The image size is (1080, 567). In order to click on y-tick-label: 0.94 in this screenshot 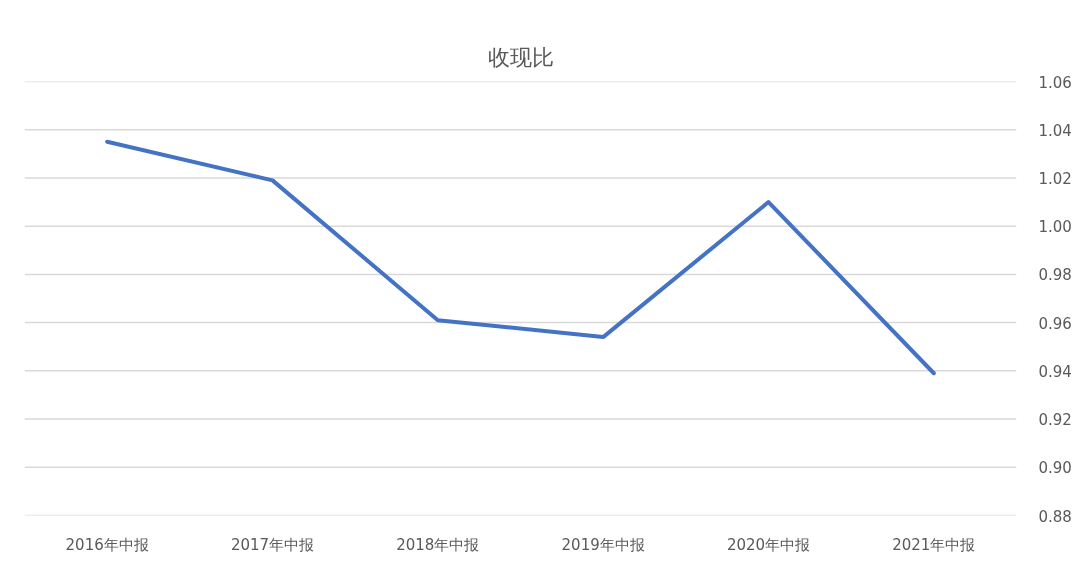, I will do `click(1055, 371)`.